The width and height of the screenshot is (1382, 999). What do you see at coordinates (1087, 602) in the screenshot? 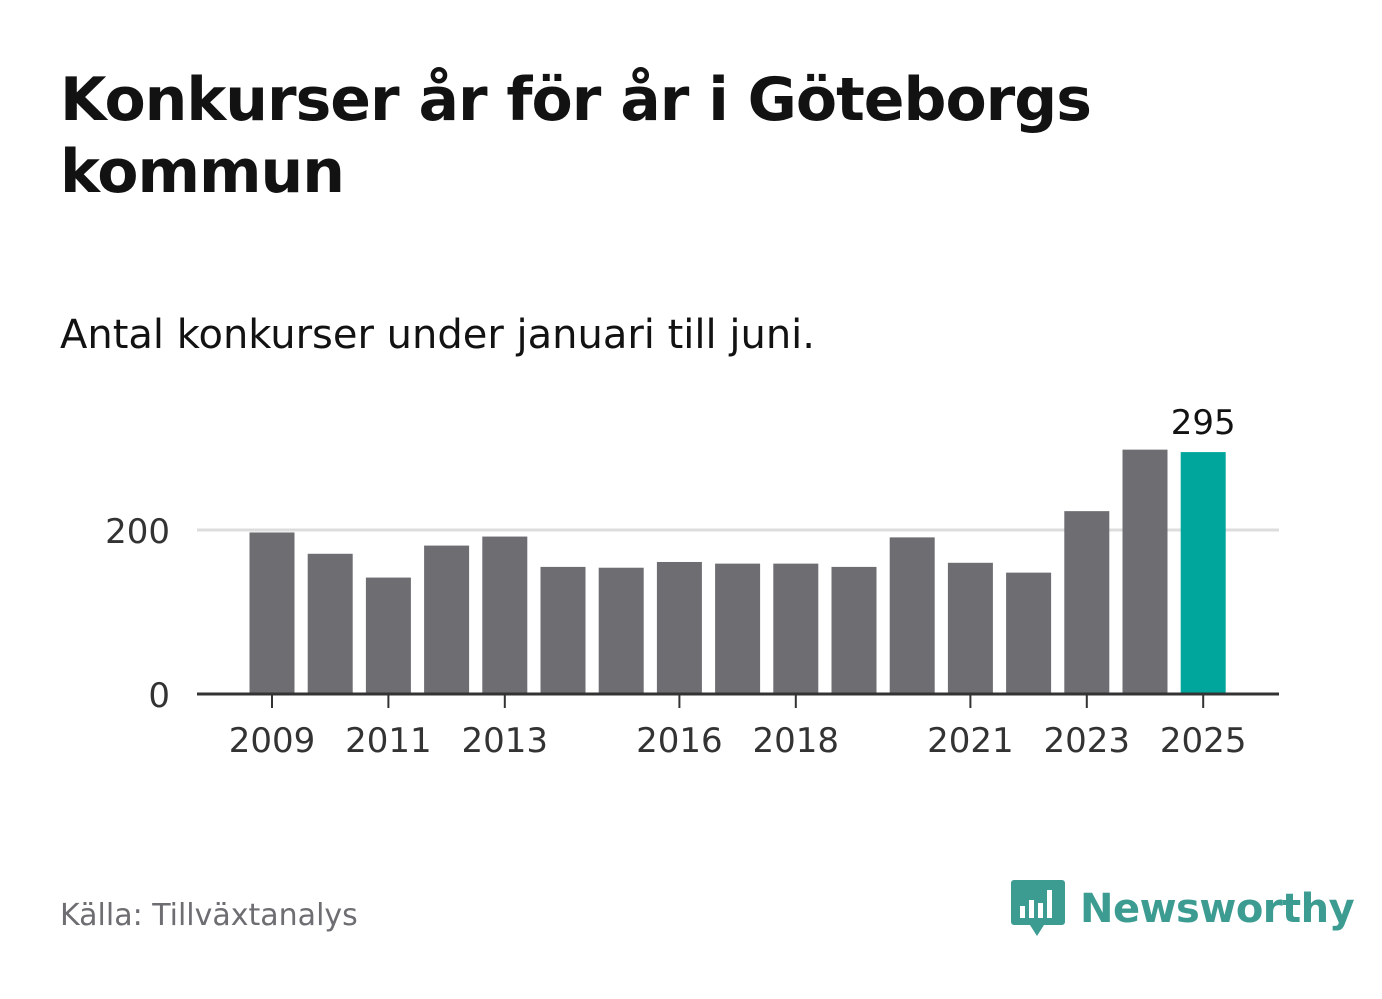
I see `bar-2023` at bounding box center [1087, 602].